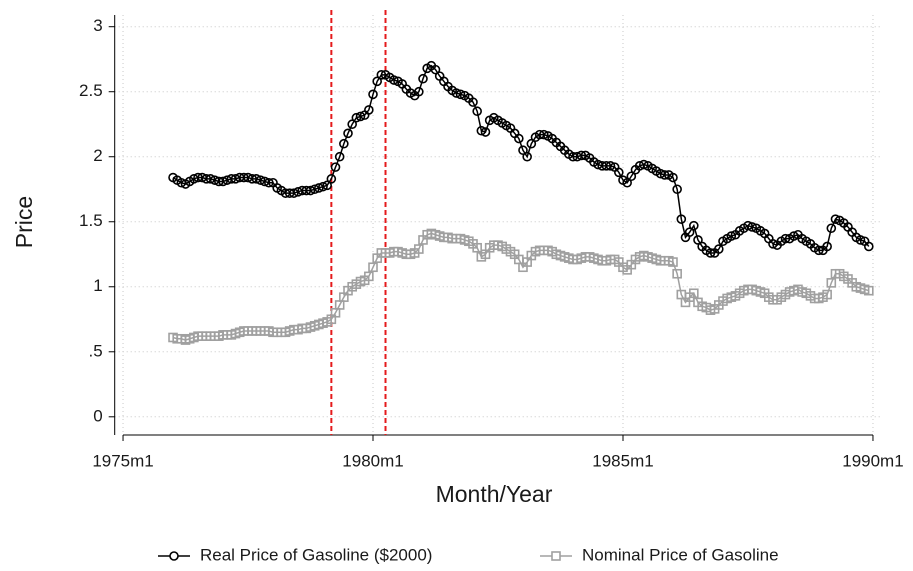  Describe the element at coordinates (872, 460) in the screenshot. I see `x-tick-label: 1990m1` at that location.